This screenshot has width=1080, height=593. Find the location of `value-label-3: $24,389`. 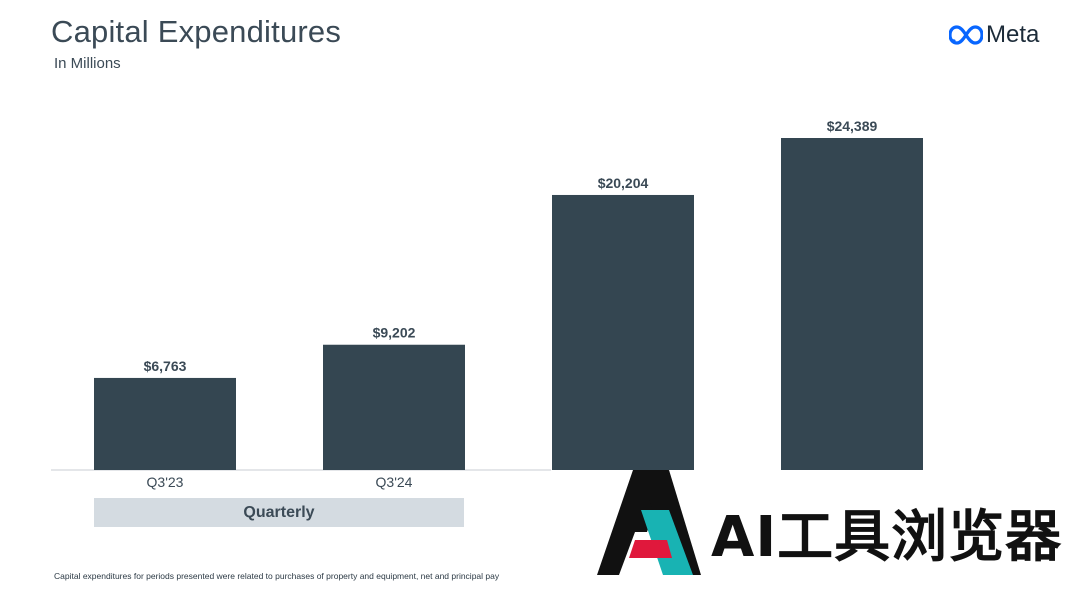

value-label-3: $24,389 is located at coordinates (852, 126).